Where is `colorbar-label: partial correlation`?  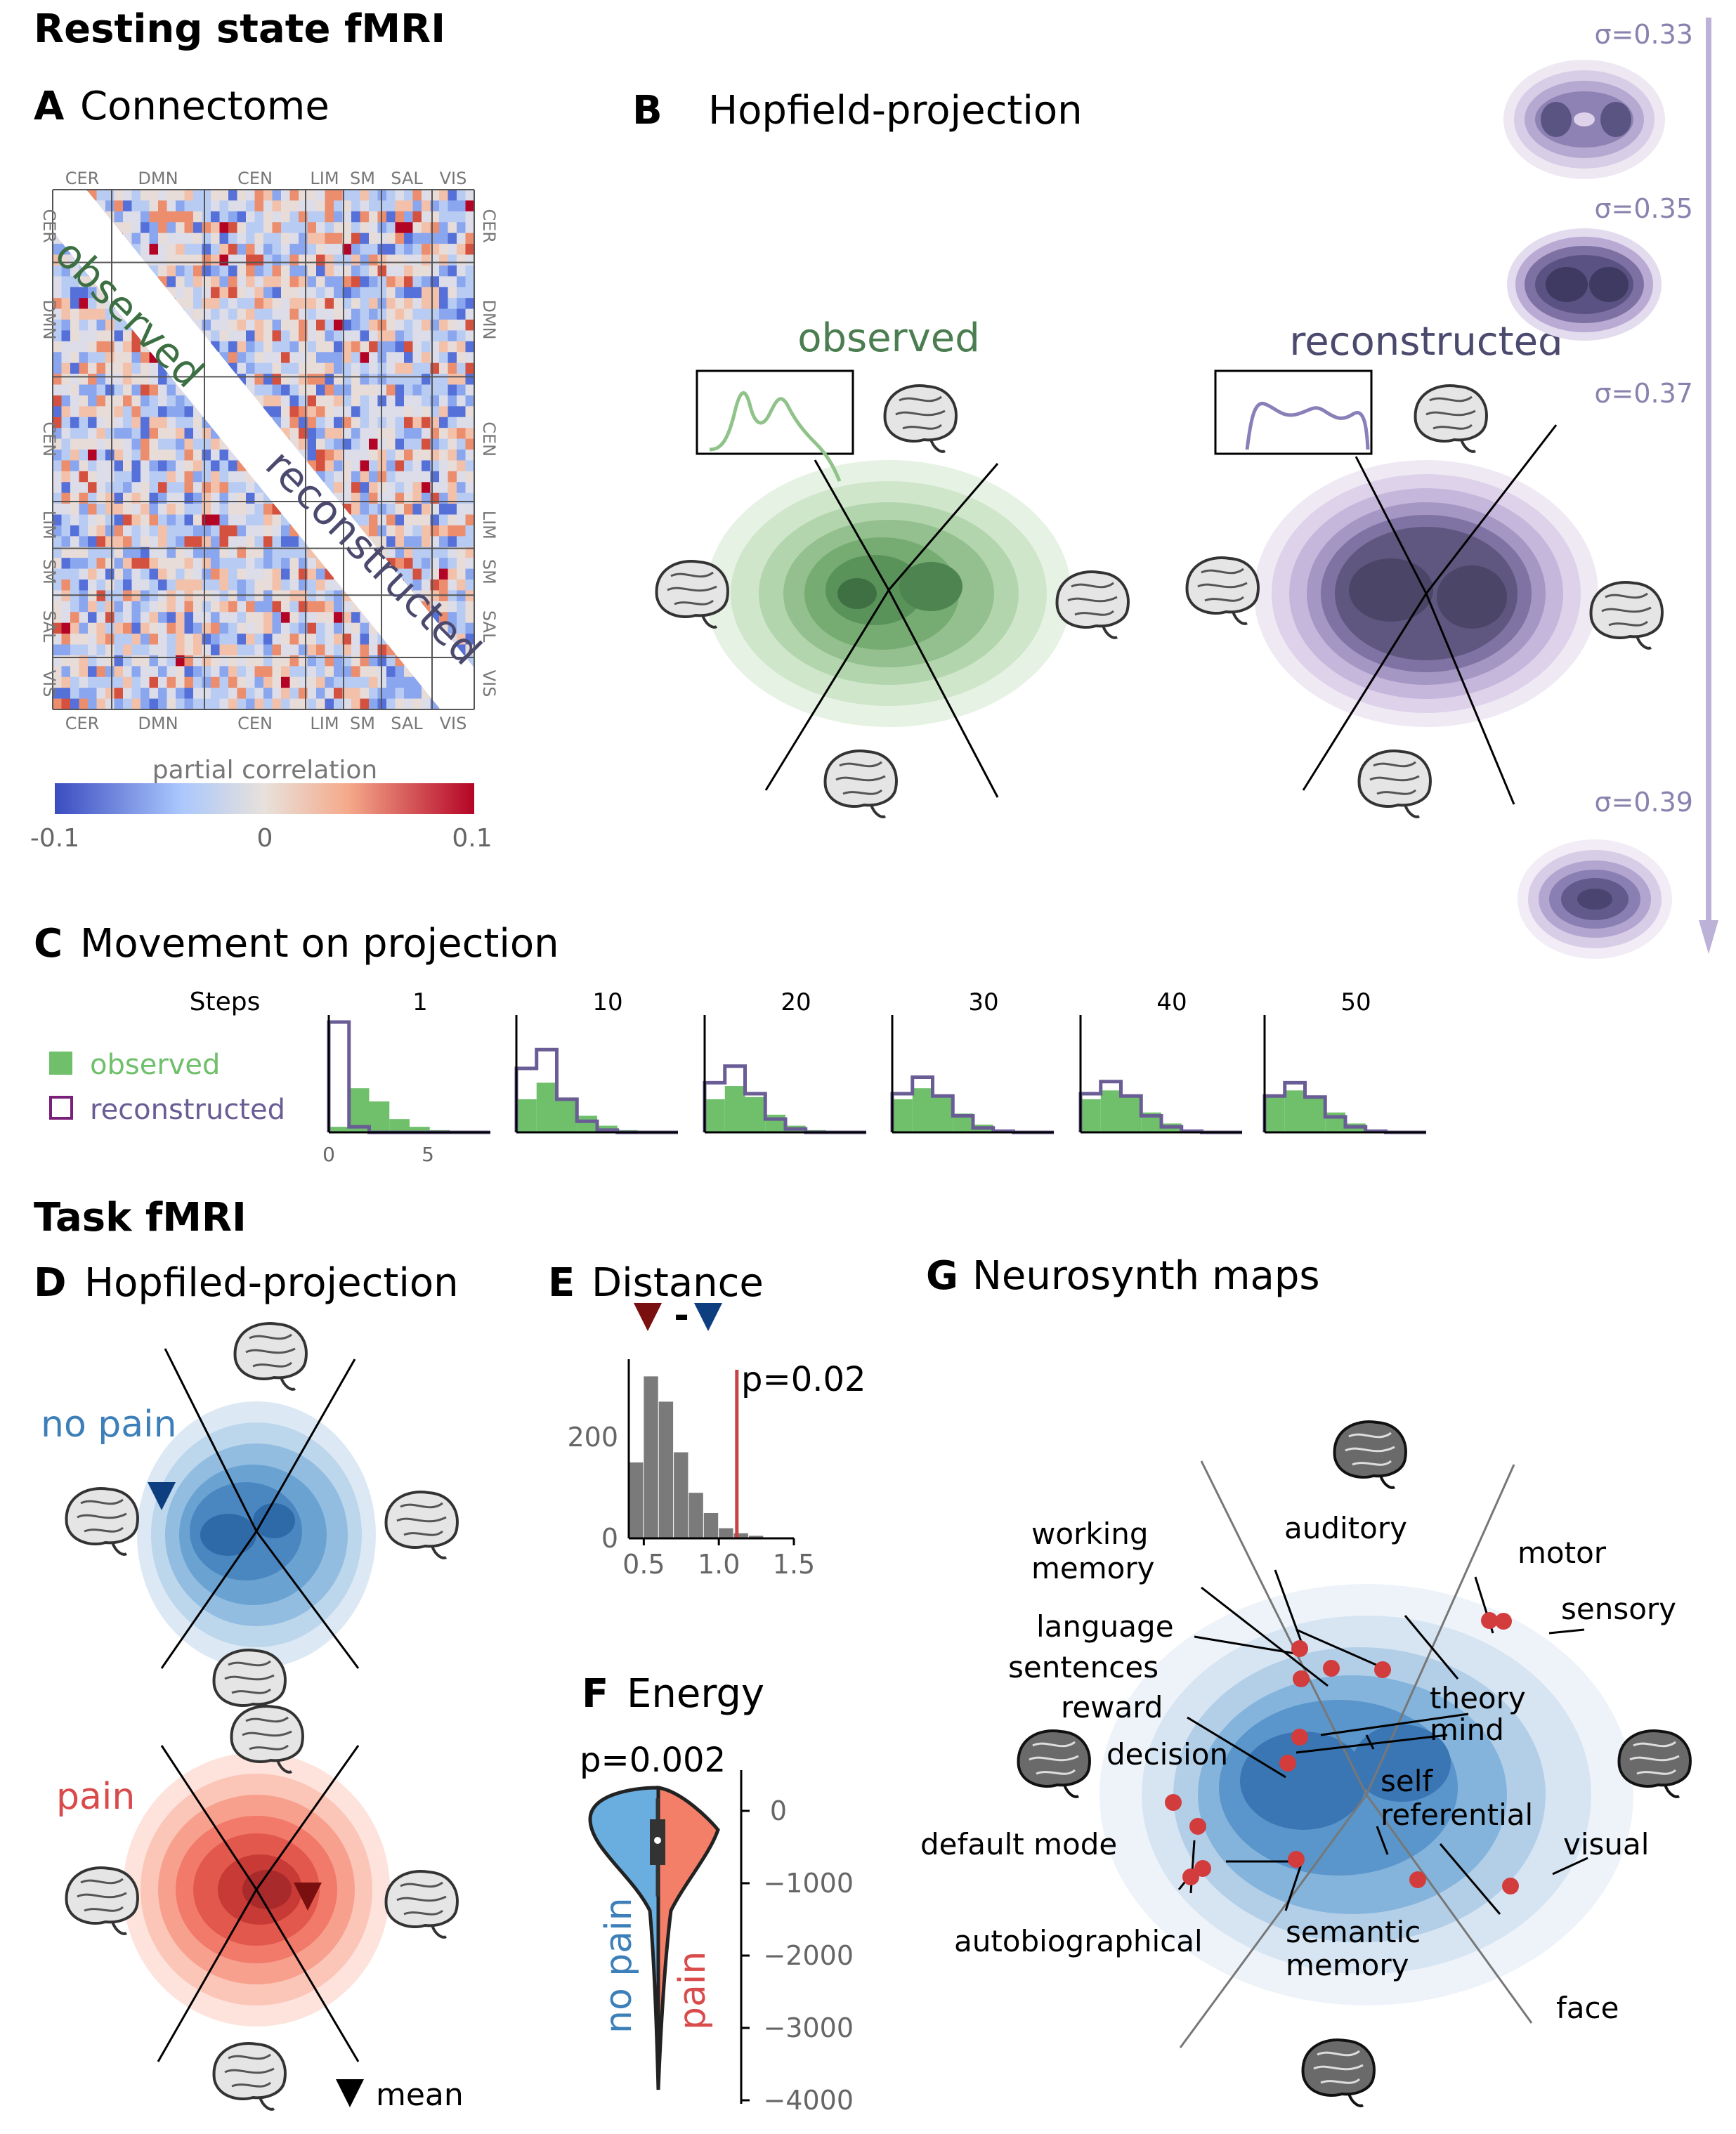 colorbar-label: partial correlation is located at coordinates (265, 770).